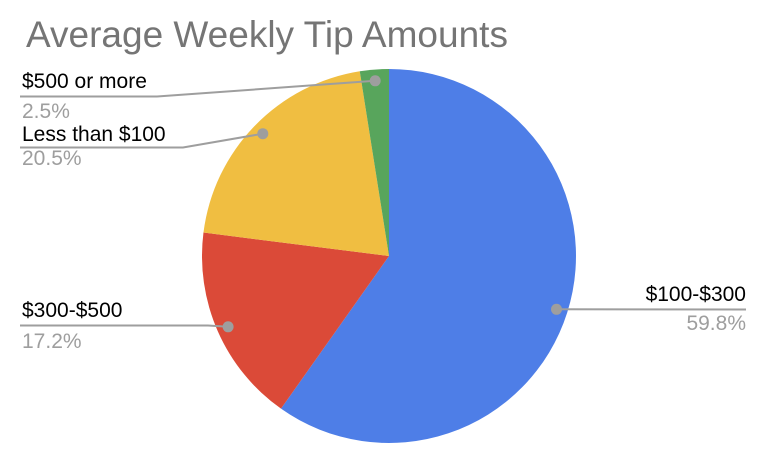  I want to click on pie-slice-500-or-more, so click(374, 162).